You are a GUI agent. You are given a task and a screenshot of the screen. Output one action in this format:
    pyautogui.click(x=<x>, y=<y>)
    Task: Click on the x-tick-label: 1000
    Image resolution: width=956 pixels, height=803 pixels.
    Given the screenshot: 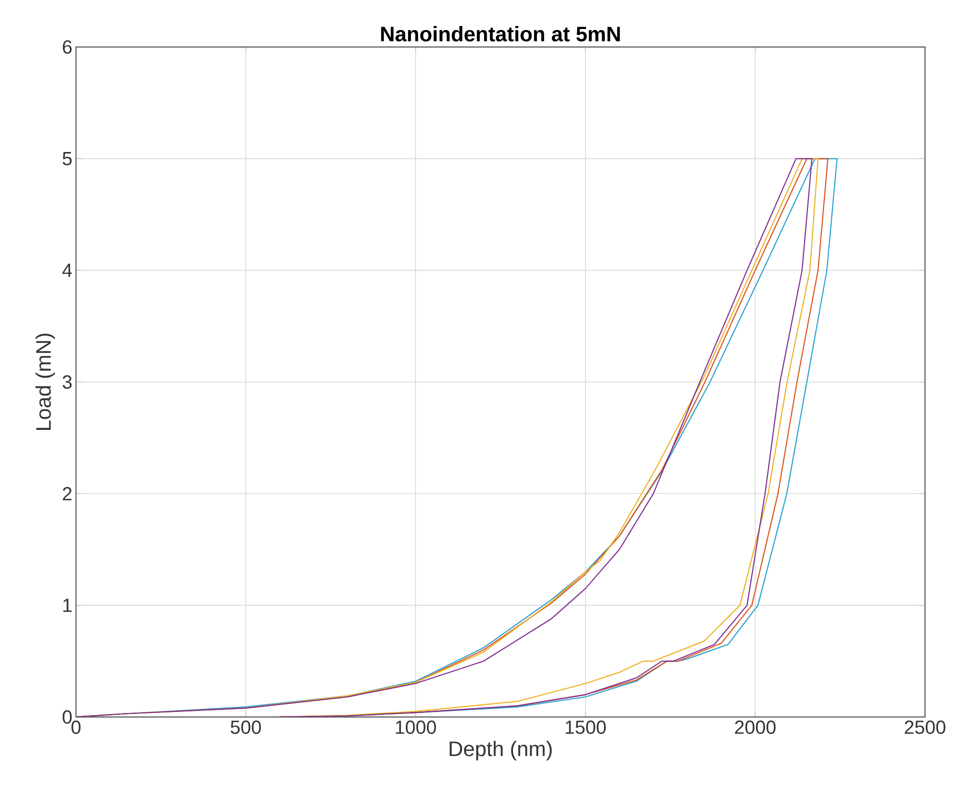 What is the action you would take?
    pyautogui.click(x=416, y=727)
    